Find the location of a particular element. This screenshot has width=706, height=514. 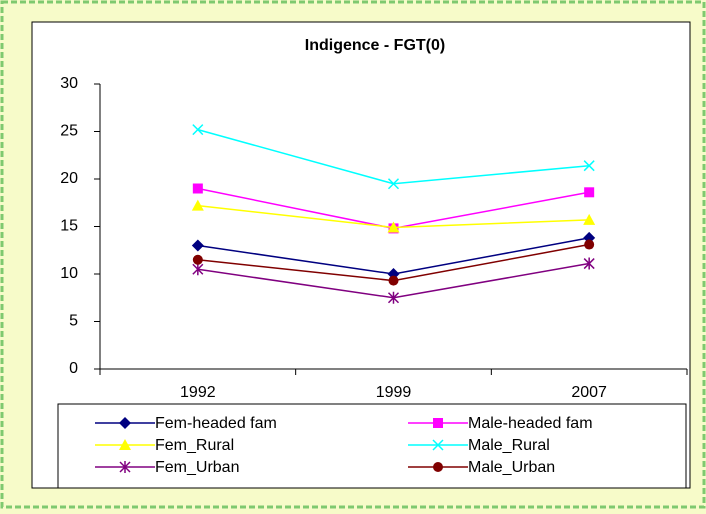

legend-label: Fem-headed fam is located at coordinates (216, 423).